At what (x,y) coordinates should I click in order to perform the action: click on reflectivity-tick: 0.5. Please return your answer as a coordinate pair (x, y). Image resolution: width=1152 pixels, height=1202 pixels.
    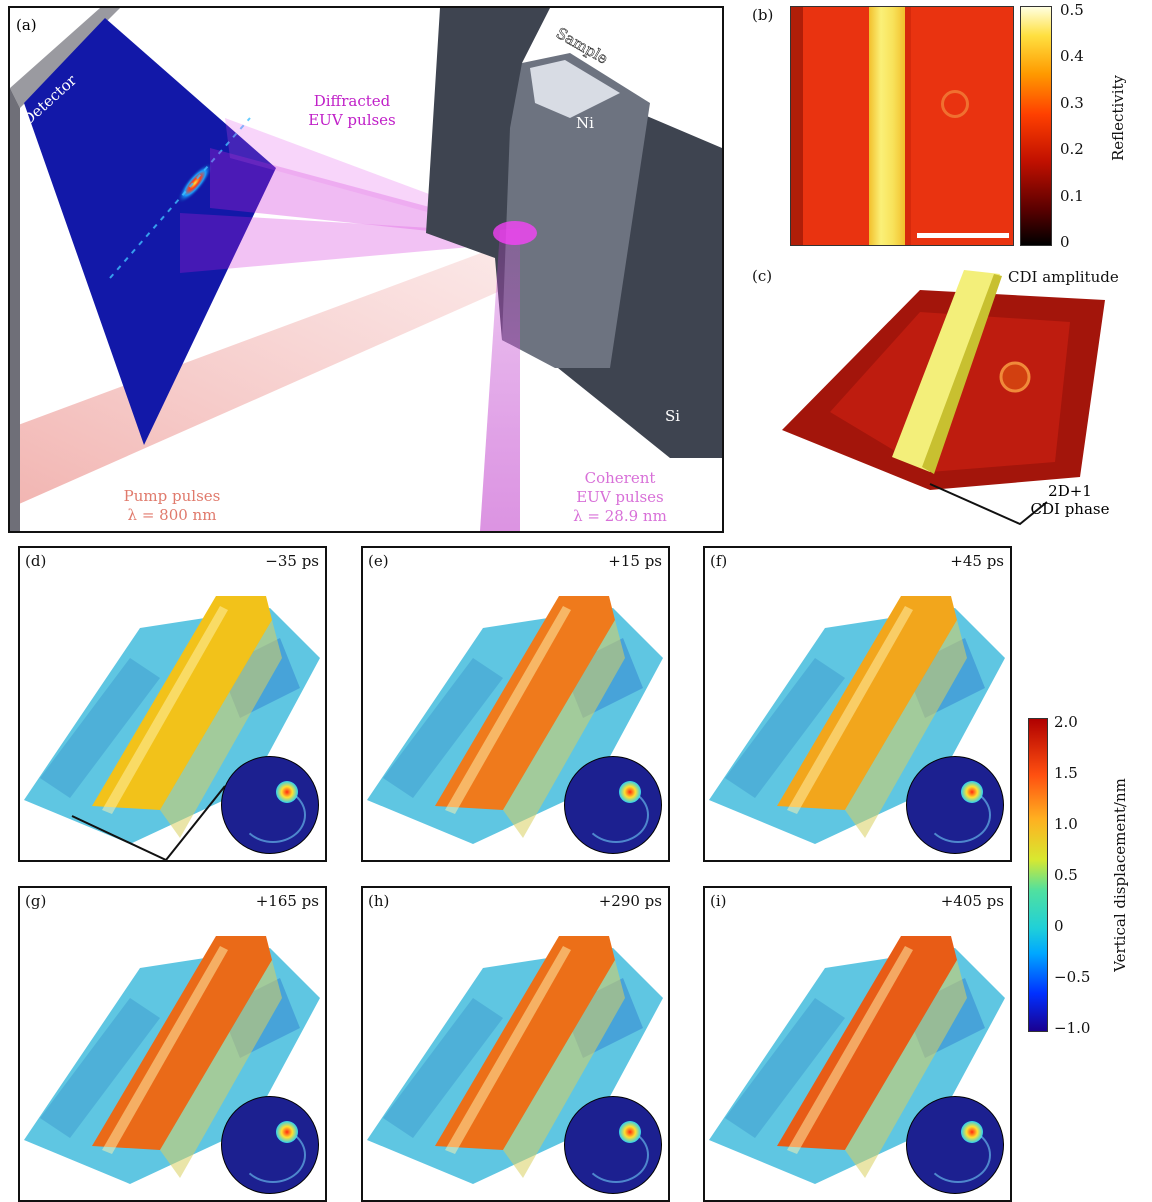
    Looking at the image, I should click on (1072, 10).